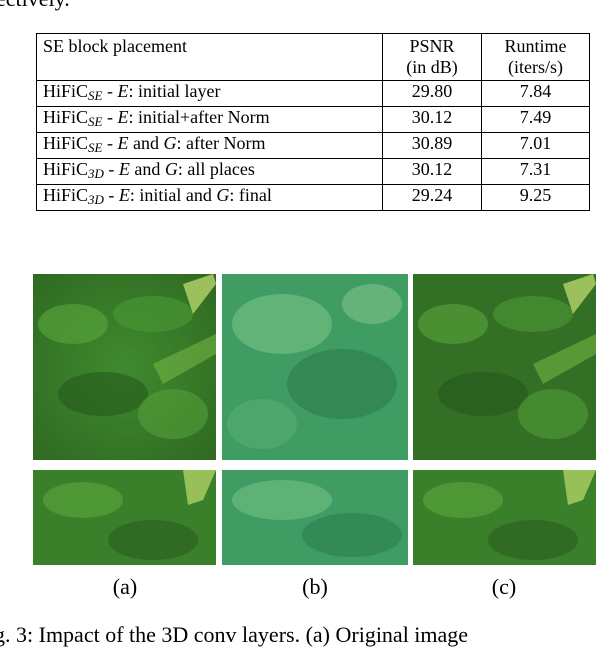 The width and height of the screenshot is (614, 648). I want to click on image-a-crop, so click(124, 517).